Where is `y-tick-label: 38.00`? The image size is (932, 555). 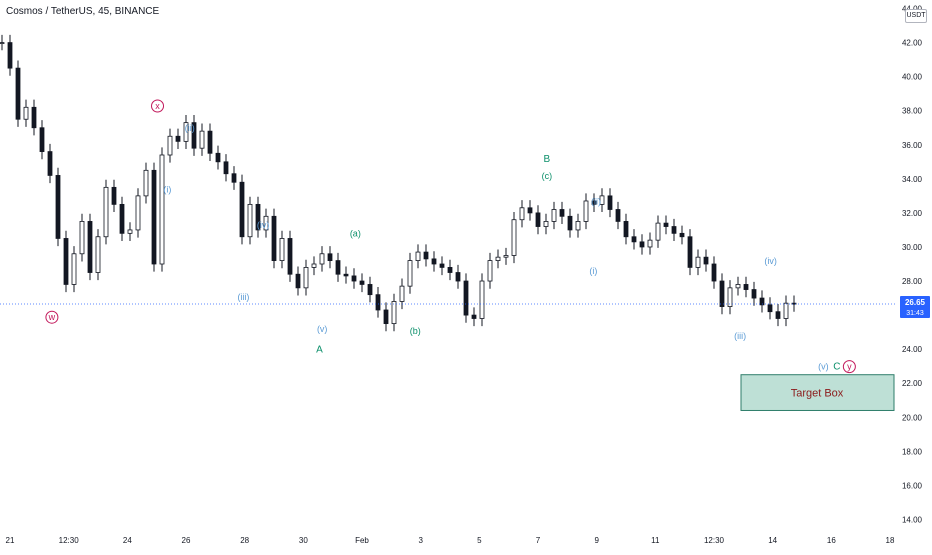
y-tick-label: 38.00 is located at coordinates (912, 111).